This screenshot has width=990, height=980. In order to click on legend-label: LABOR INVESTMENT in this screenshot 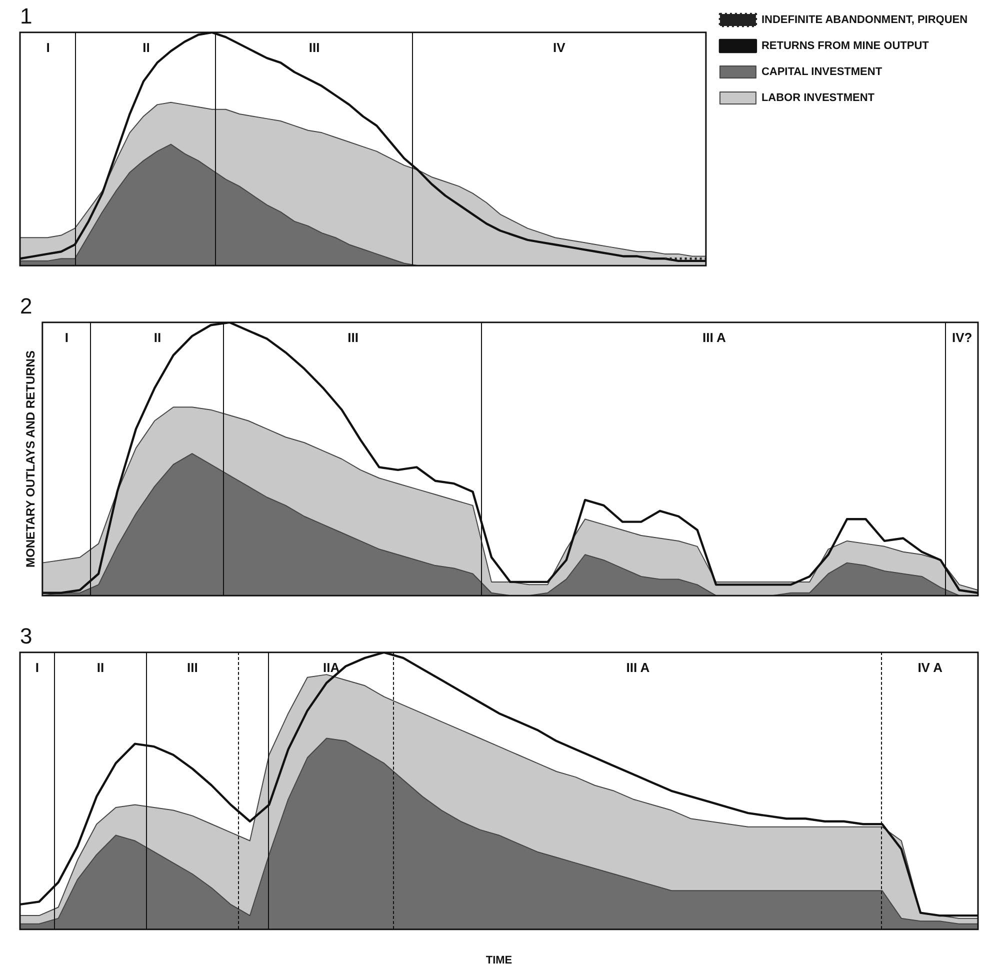, I will do `click(818, 98)`.